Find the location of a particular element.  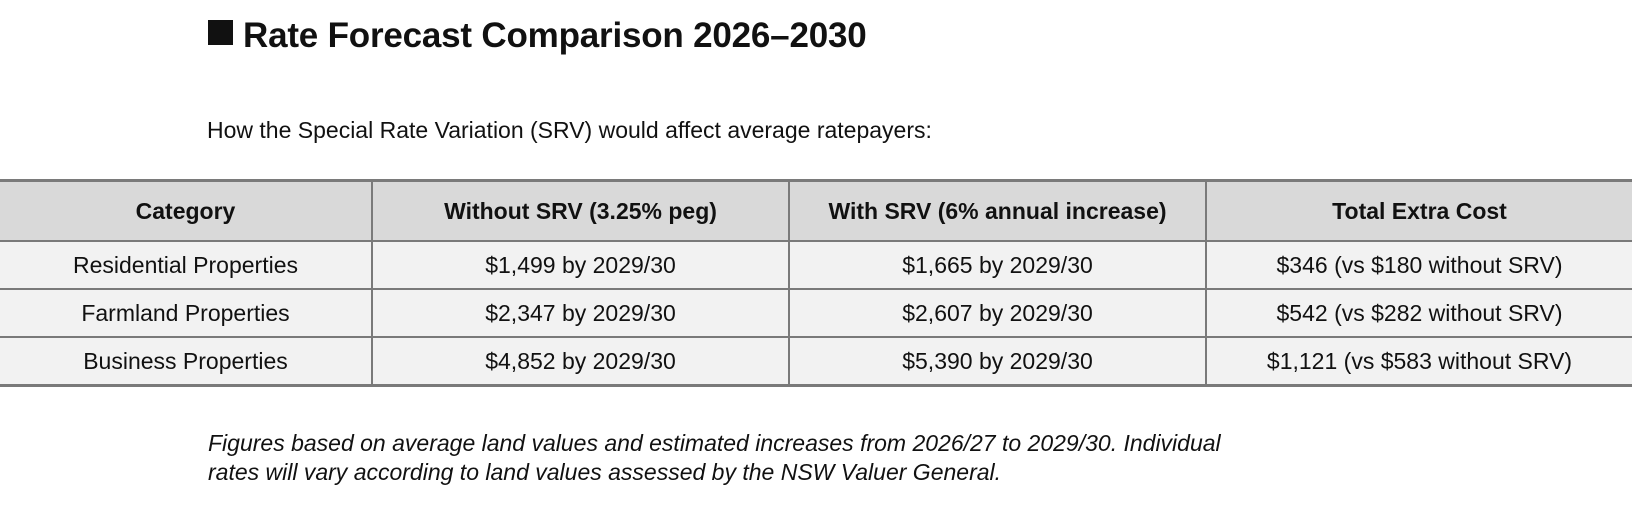

extra-cost-cell: $1,121 (vs $583 without SRV) is located at coordinates (1418, 361).